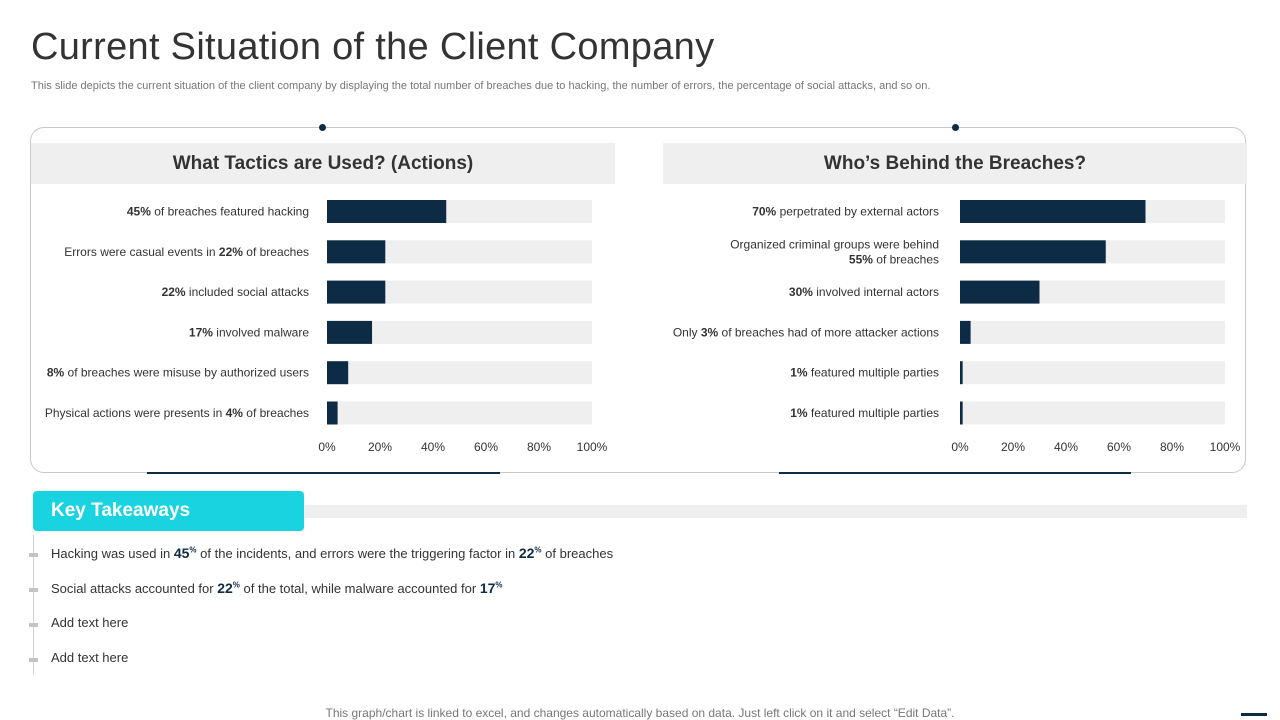 This screenshot has height=720, width=1280. Describe the element at coordinates (1254, 714) in the screenshot. I see `corner-mark` at that location.